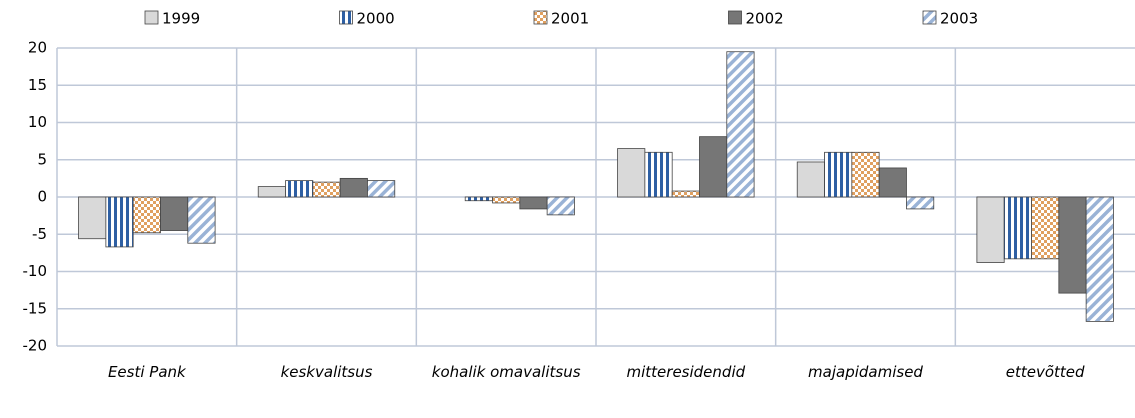 The image size is (1135, 418). Describe the element at coordinates (376, 19) in the screenshot. I see `legend-label: 2000` at that location.